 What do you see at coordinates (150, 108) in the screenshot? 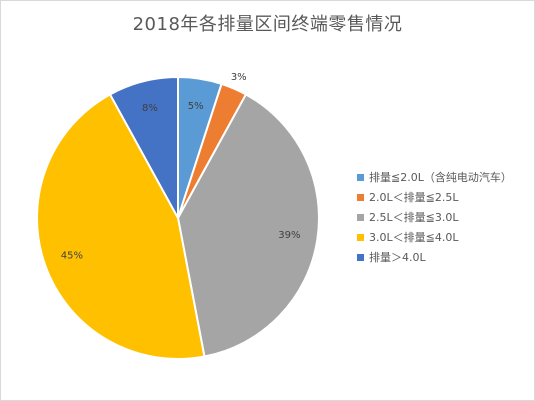
I see `data-label-5: 8%` at bounding box center [150, 108].